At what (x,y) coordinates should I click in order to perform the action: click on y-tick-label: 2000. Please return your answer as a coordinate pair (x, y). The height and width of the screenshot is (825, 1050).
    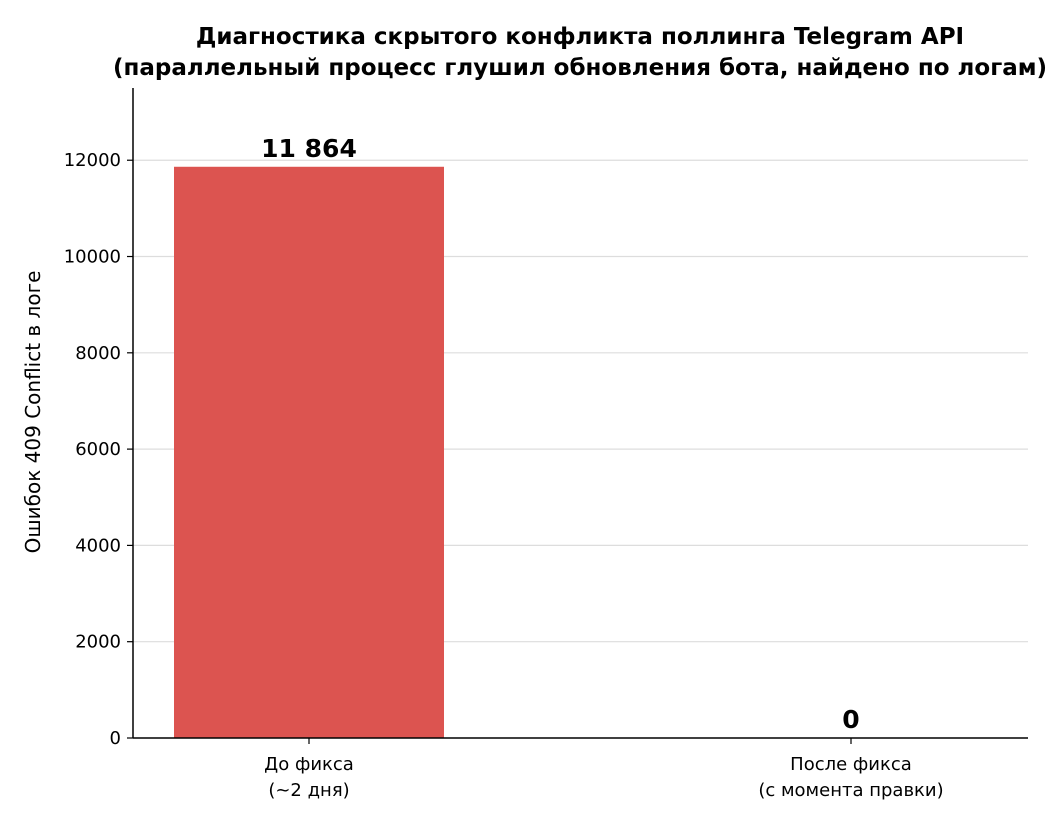
    Looking at the image, I should click on (98, 642).